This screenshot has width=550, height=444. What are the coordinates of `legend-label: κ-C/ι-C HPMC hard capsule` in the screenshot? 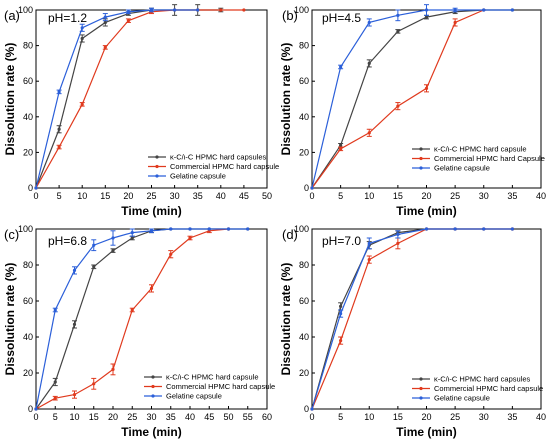 It's located at (480, 149).